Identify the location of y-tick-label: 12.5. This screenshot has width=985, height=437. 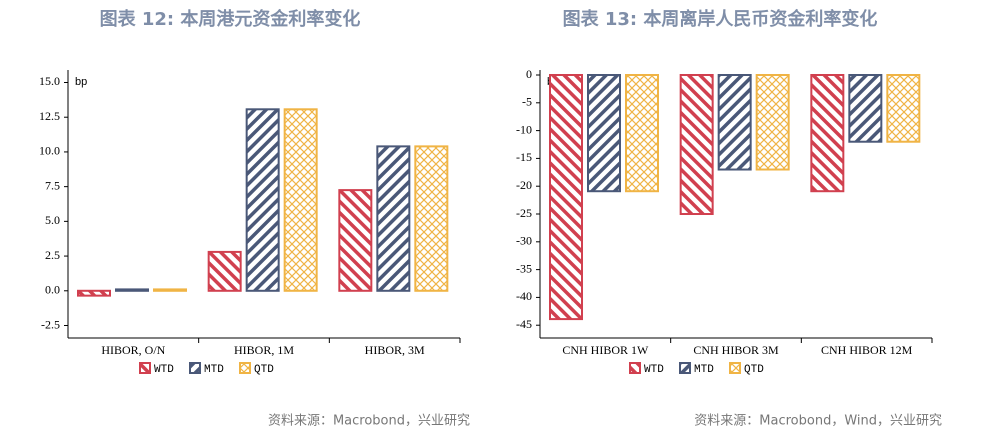
(49, 116).